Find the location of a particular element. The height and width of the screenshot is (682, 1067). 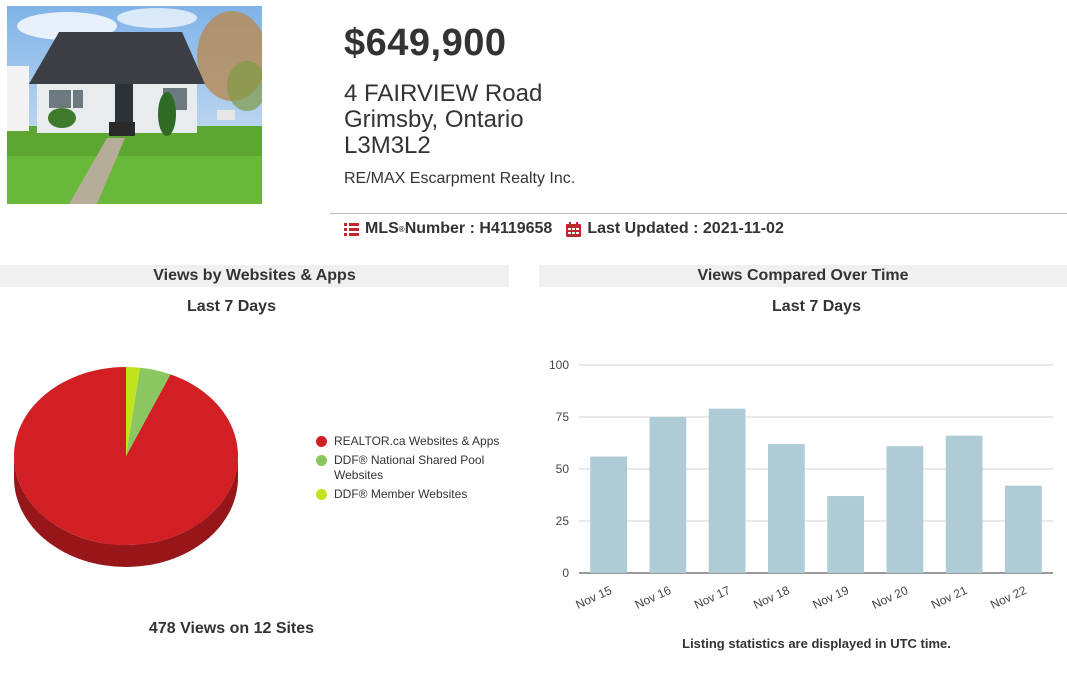

listing-price: $649,900 is located at coordinates (425, 43).